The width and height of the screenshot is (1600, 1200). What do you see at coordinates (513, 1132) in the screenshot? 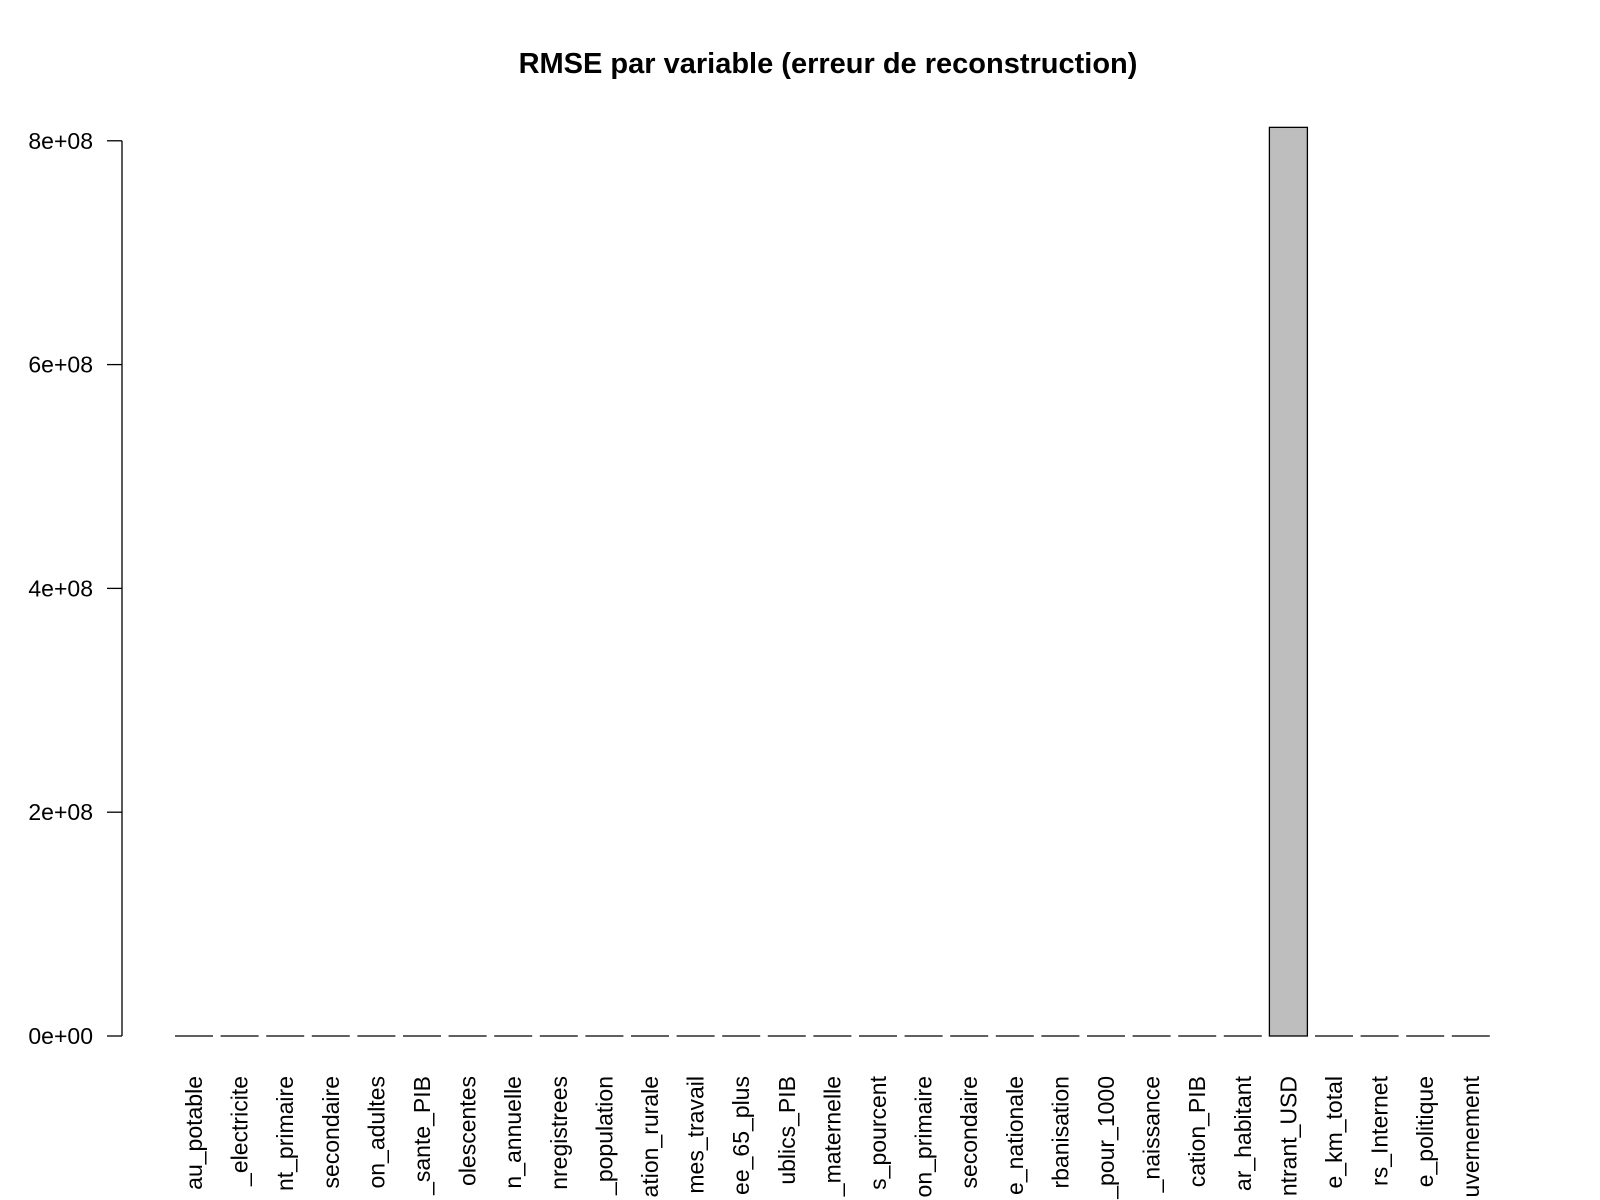
I see `x-tick-label: n_annuelle` at bounding box center [513, 1132].